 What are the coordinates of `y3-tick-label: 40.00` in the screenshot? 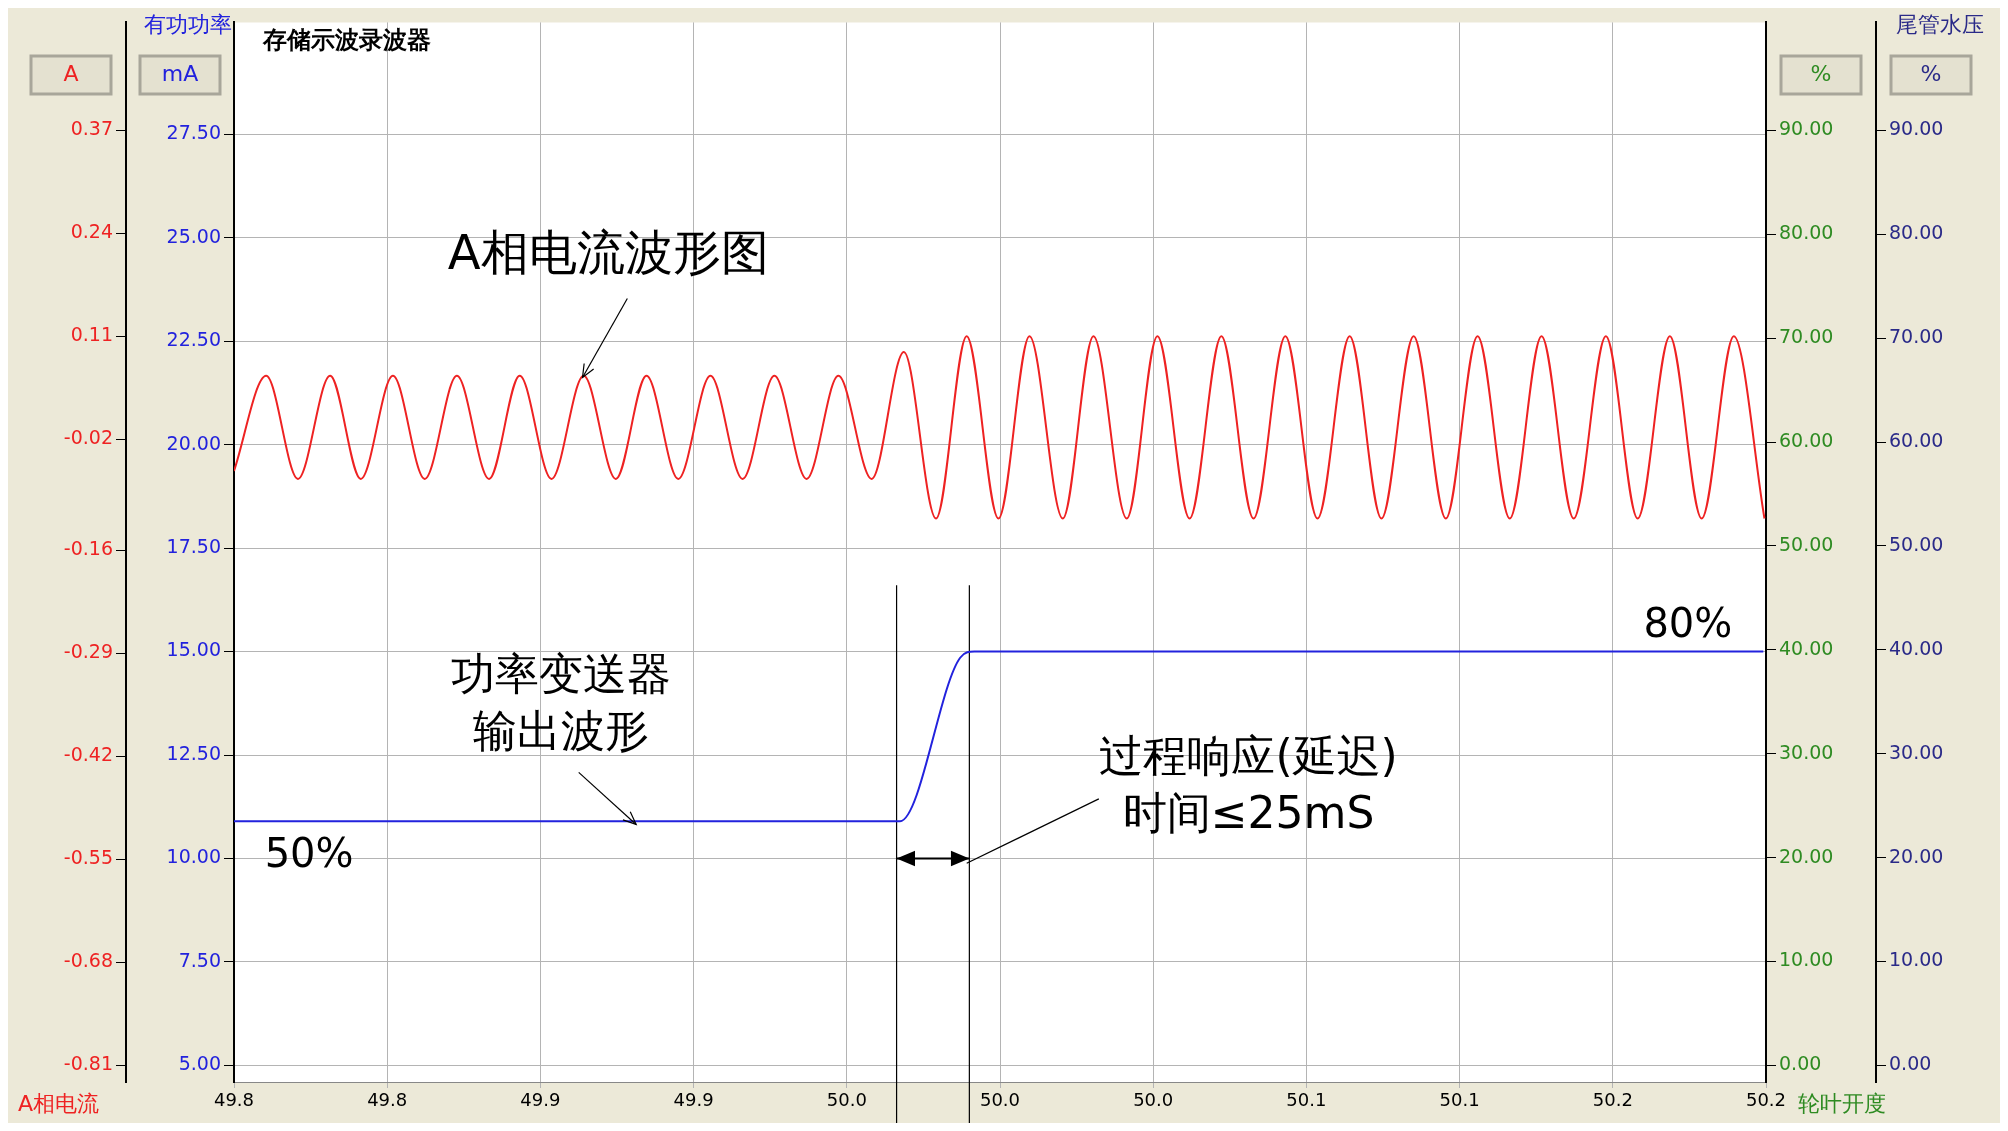 It's located at (1806, 647).